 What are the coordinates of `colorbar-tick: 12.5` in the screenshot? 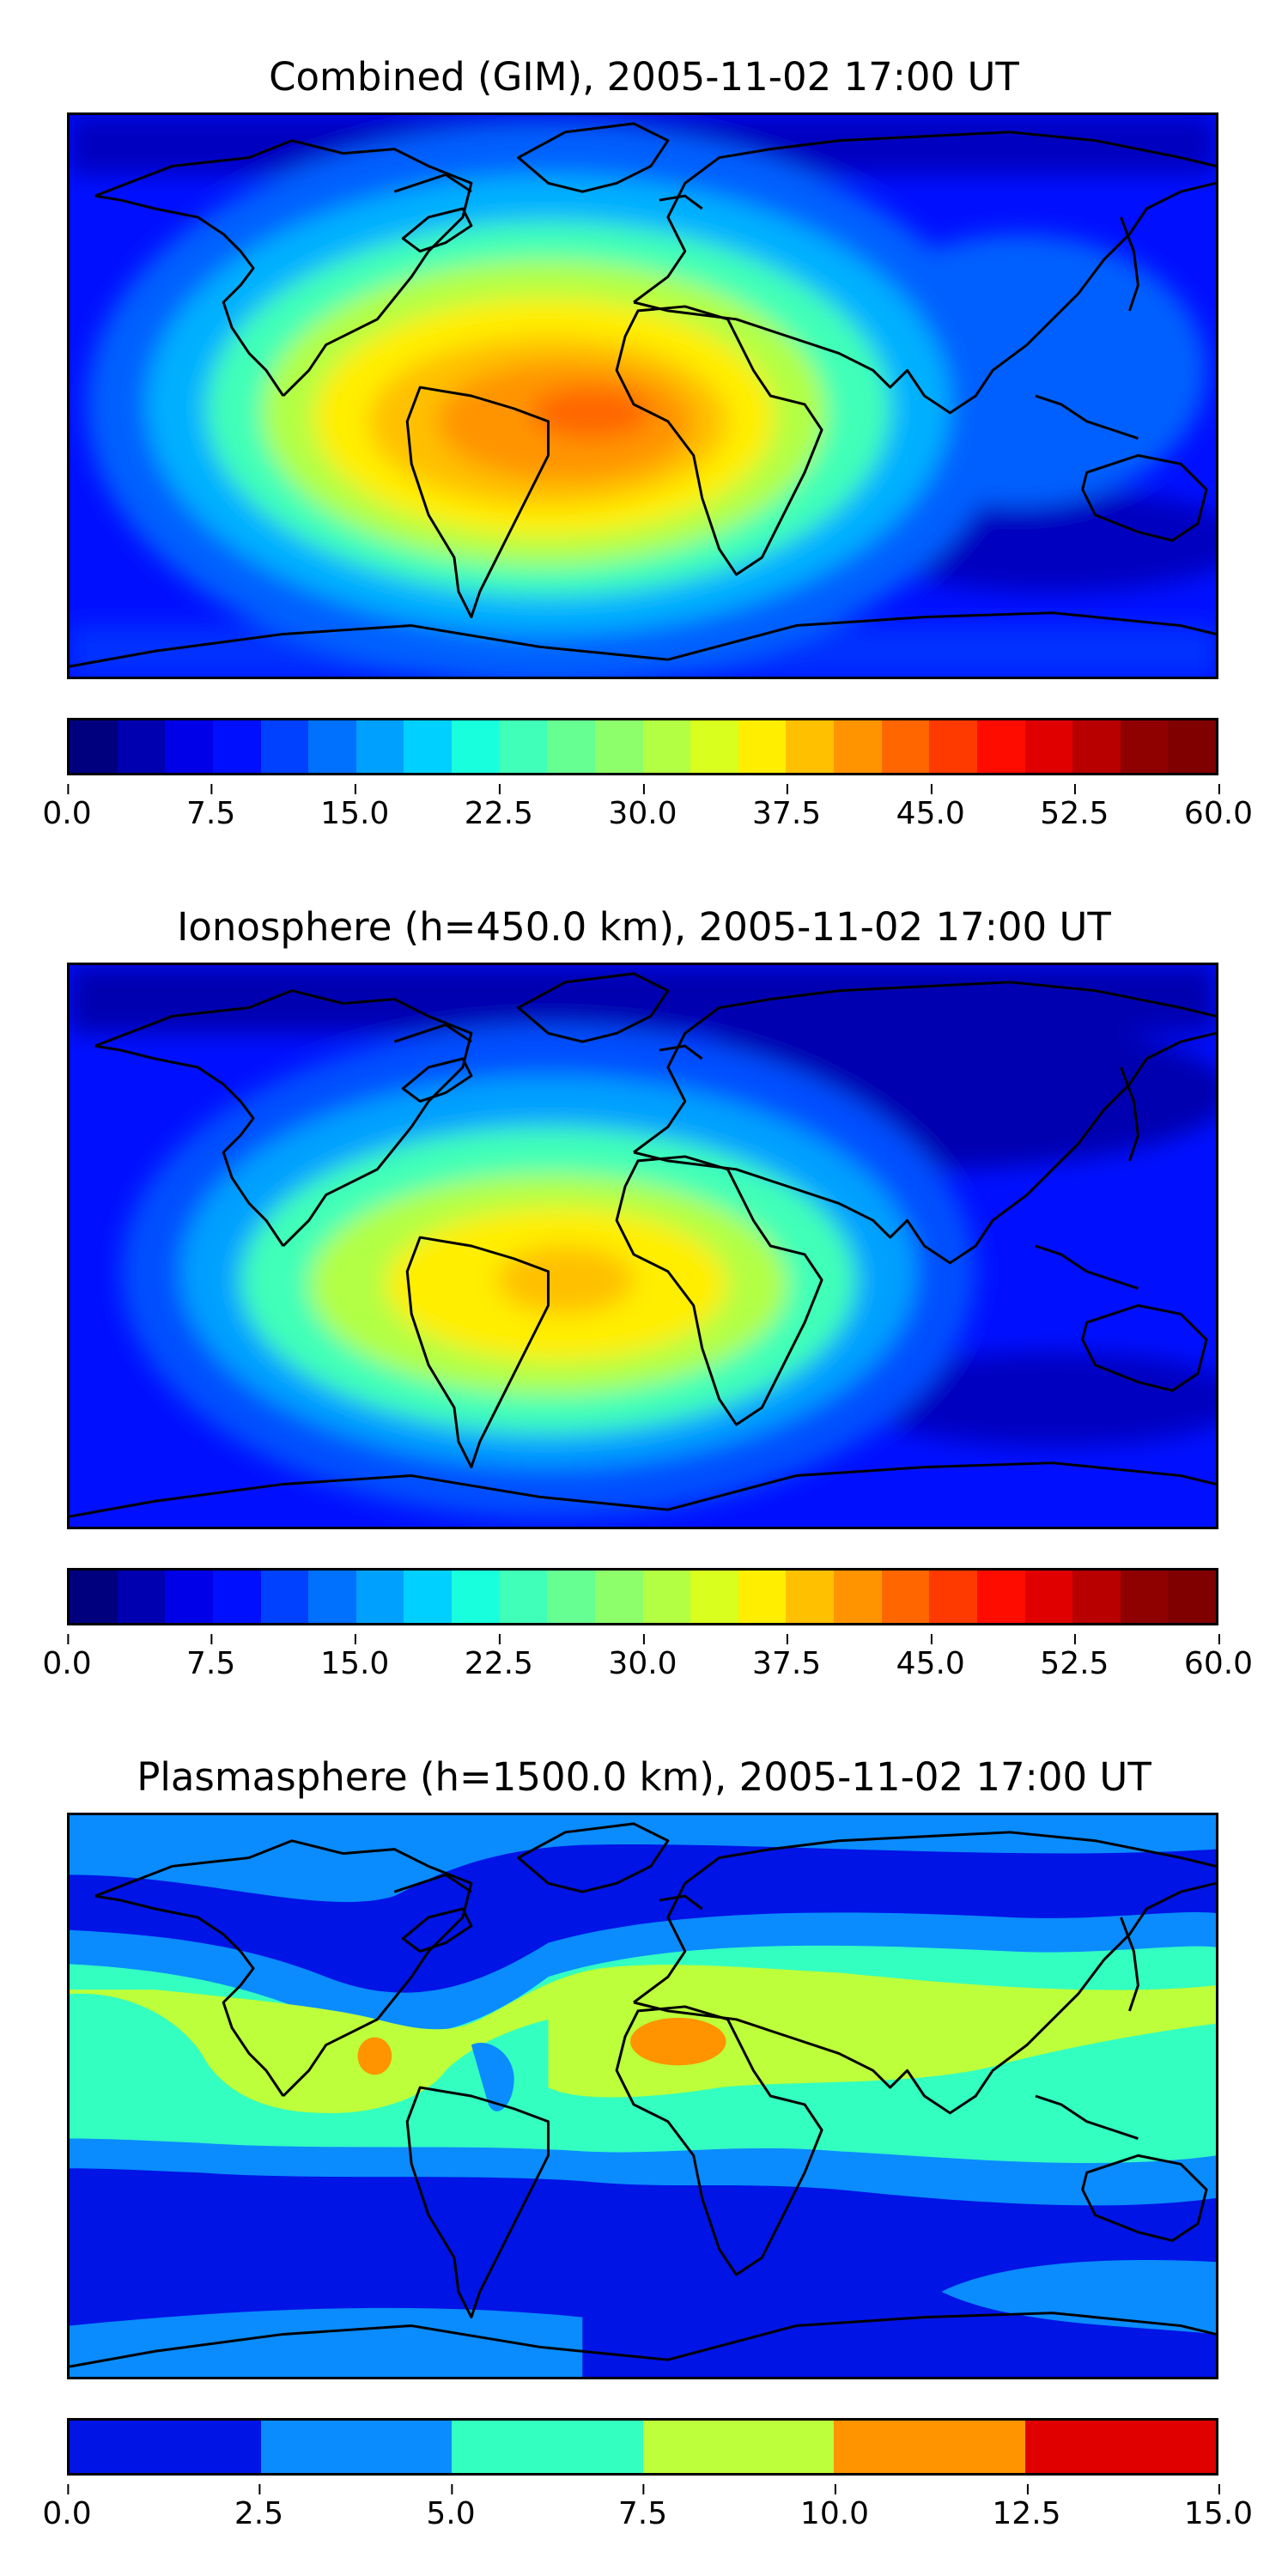 It's located at (1027, 2507).